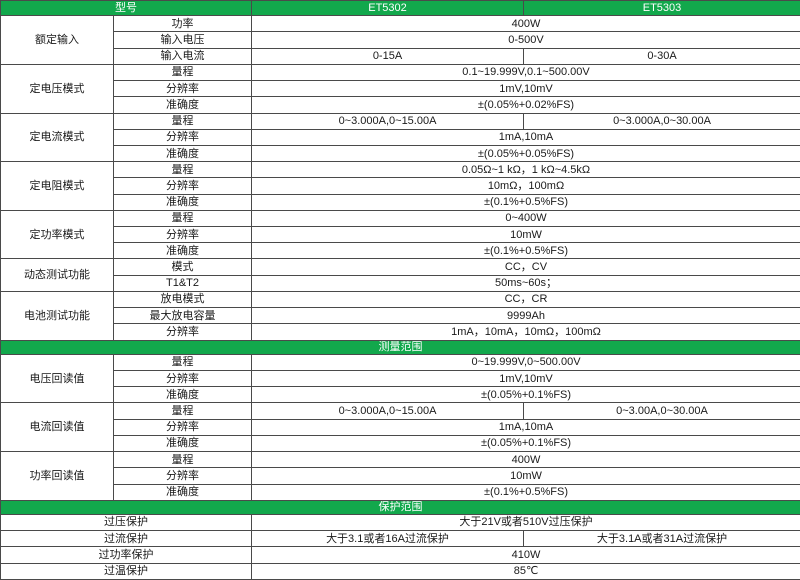 This screenshot has width=800, height=580. What do you see at coordinates (525, 72) in the screenshot?
I see `value-cell: 0.1~19.999V,0.1~500.00V` at bounding box center [525, 72].